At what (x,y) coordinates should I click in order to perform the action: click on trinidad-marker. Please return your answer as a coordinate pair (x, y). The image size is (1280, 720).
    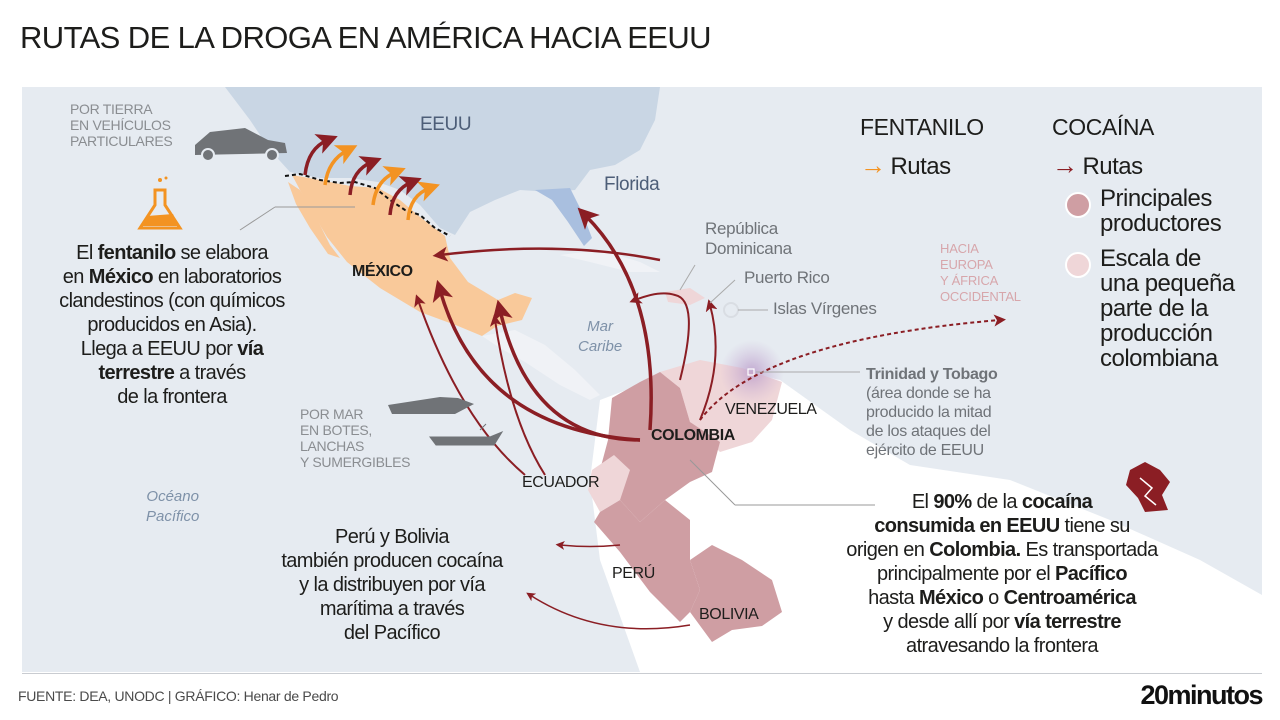
    Looking at the image, I should click on (751, 372).